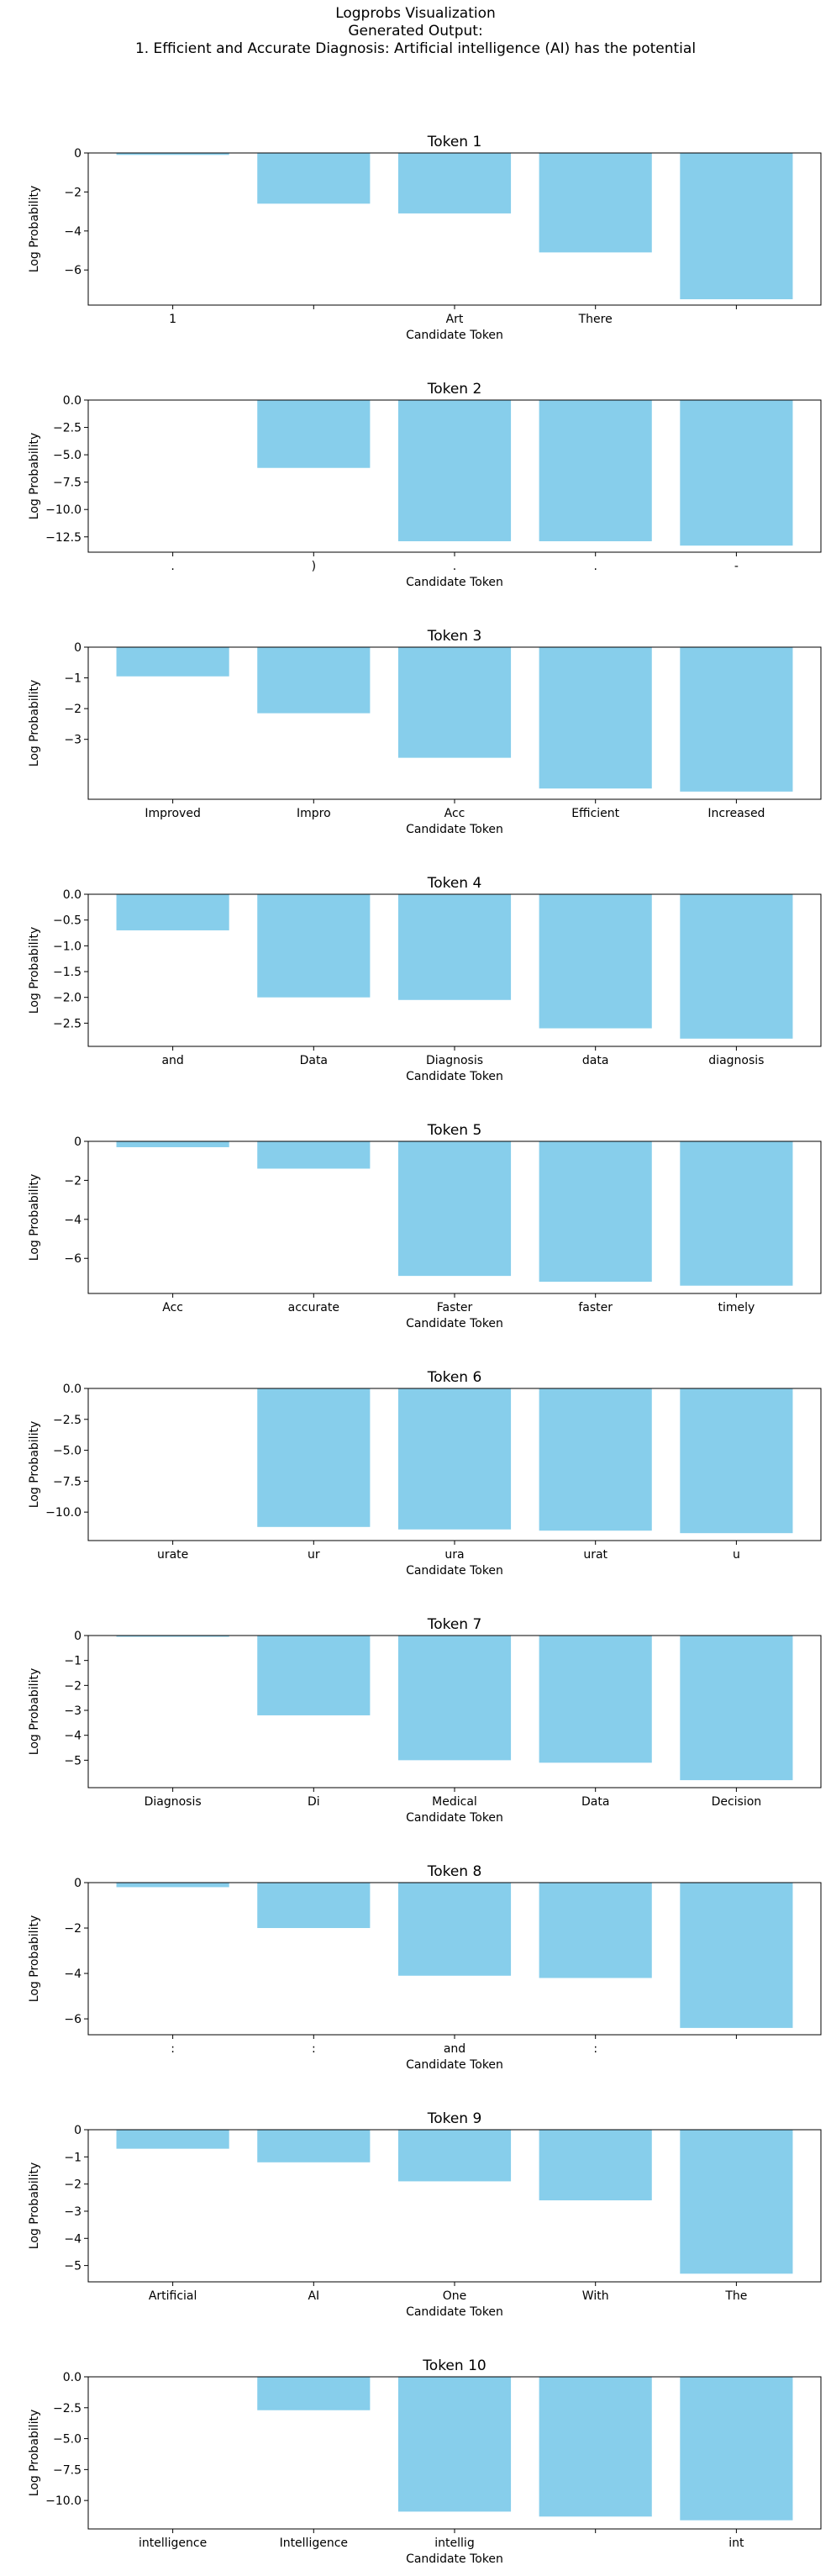 This screenshot has height=2576, width=831. What do you see at coordinates (455, 2296) in the screenshot?
I see `x-tick-label: One` at bounding box center [455, 2296].